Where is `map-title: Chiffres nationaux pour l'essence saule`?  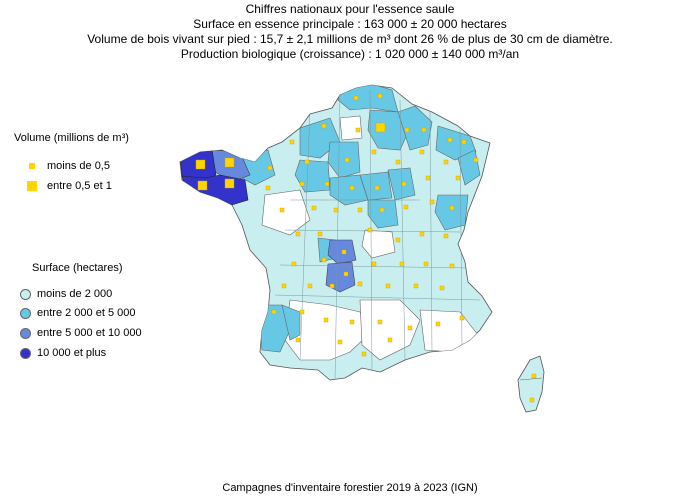
map-title: Chiffres nationaux pour l'essence saule is located at coordinates (350, 9).